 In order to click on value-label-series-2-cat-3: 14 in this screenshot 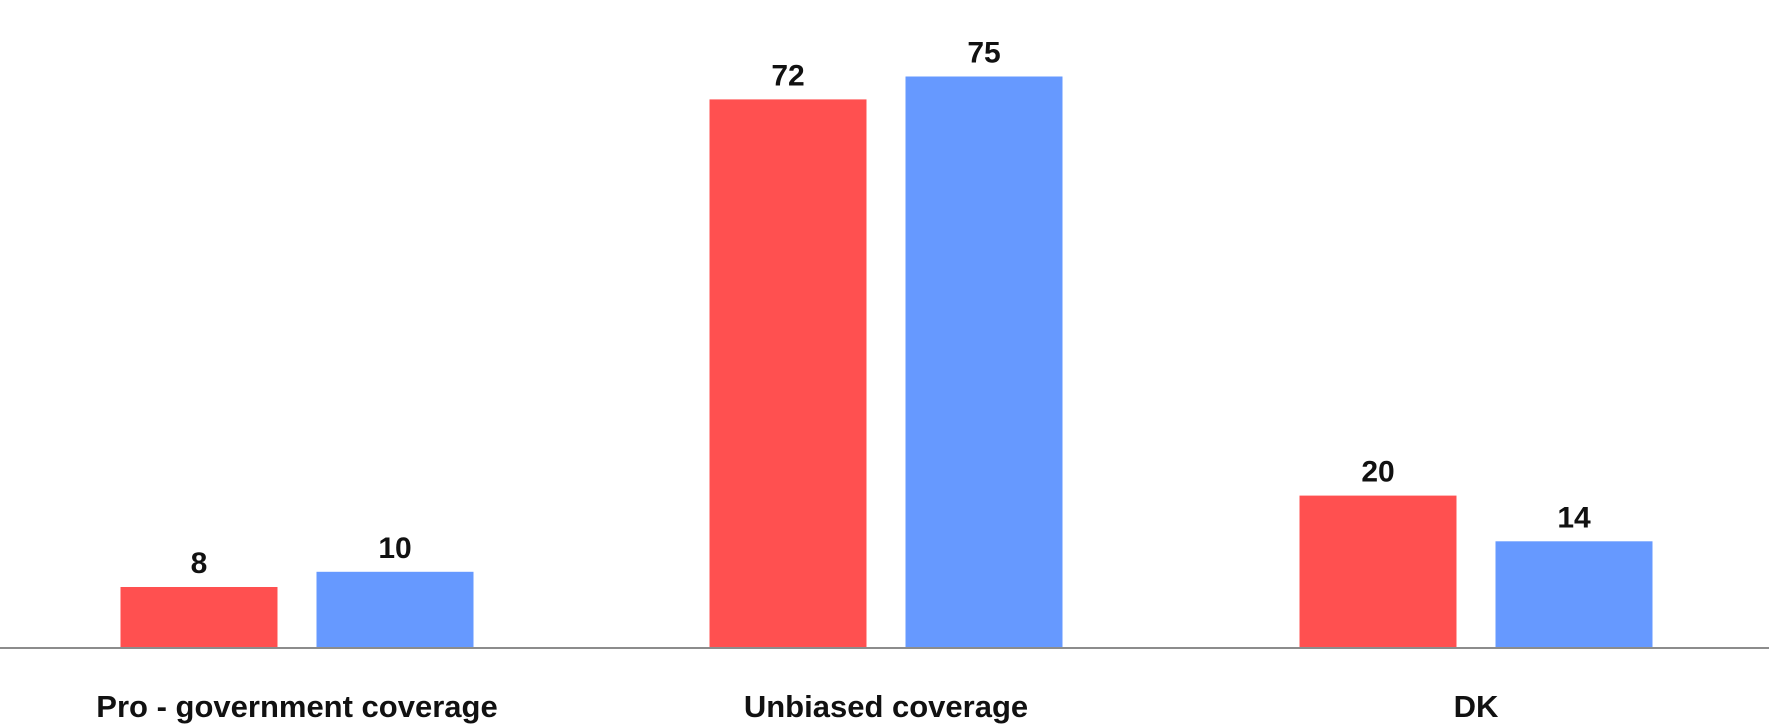, I will do `click(1574, 517)`.